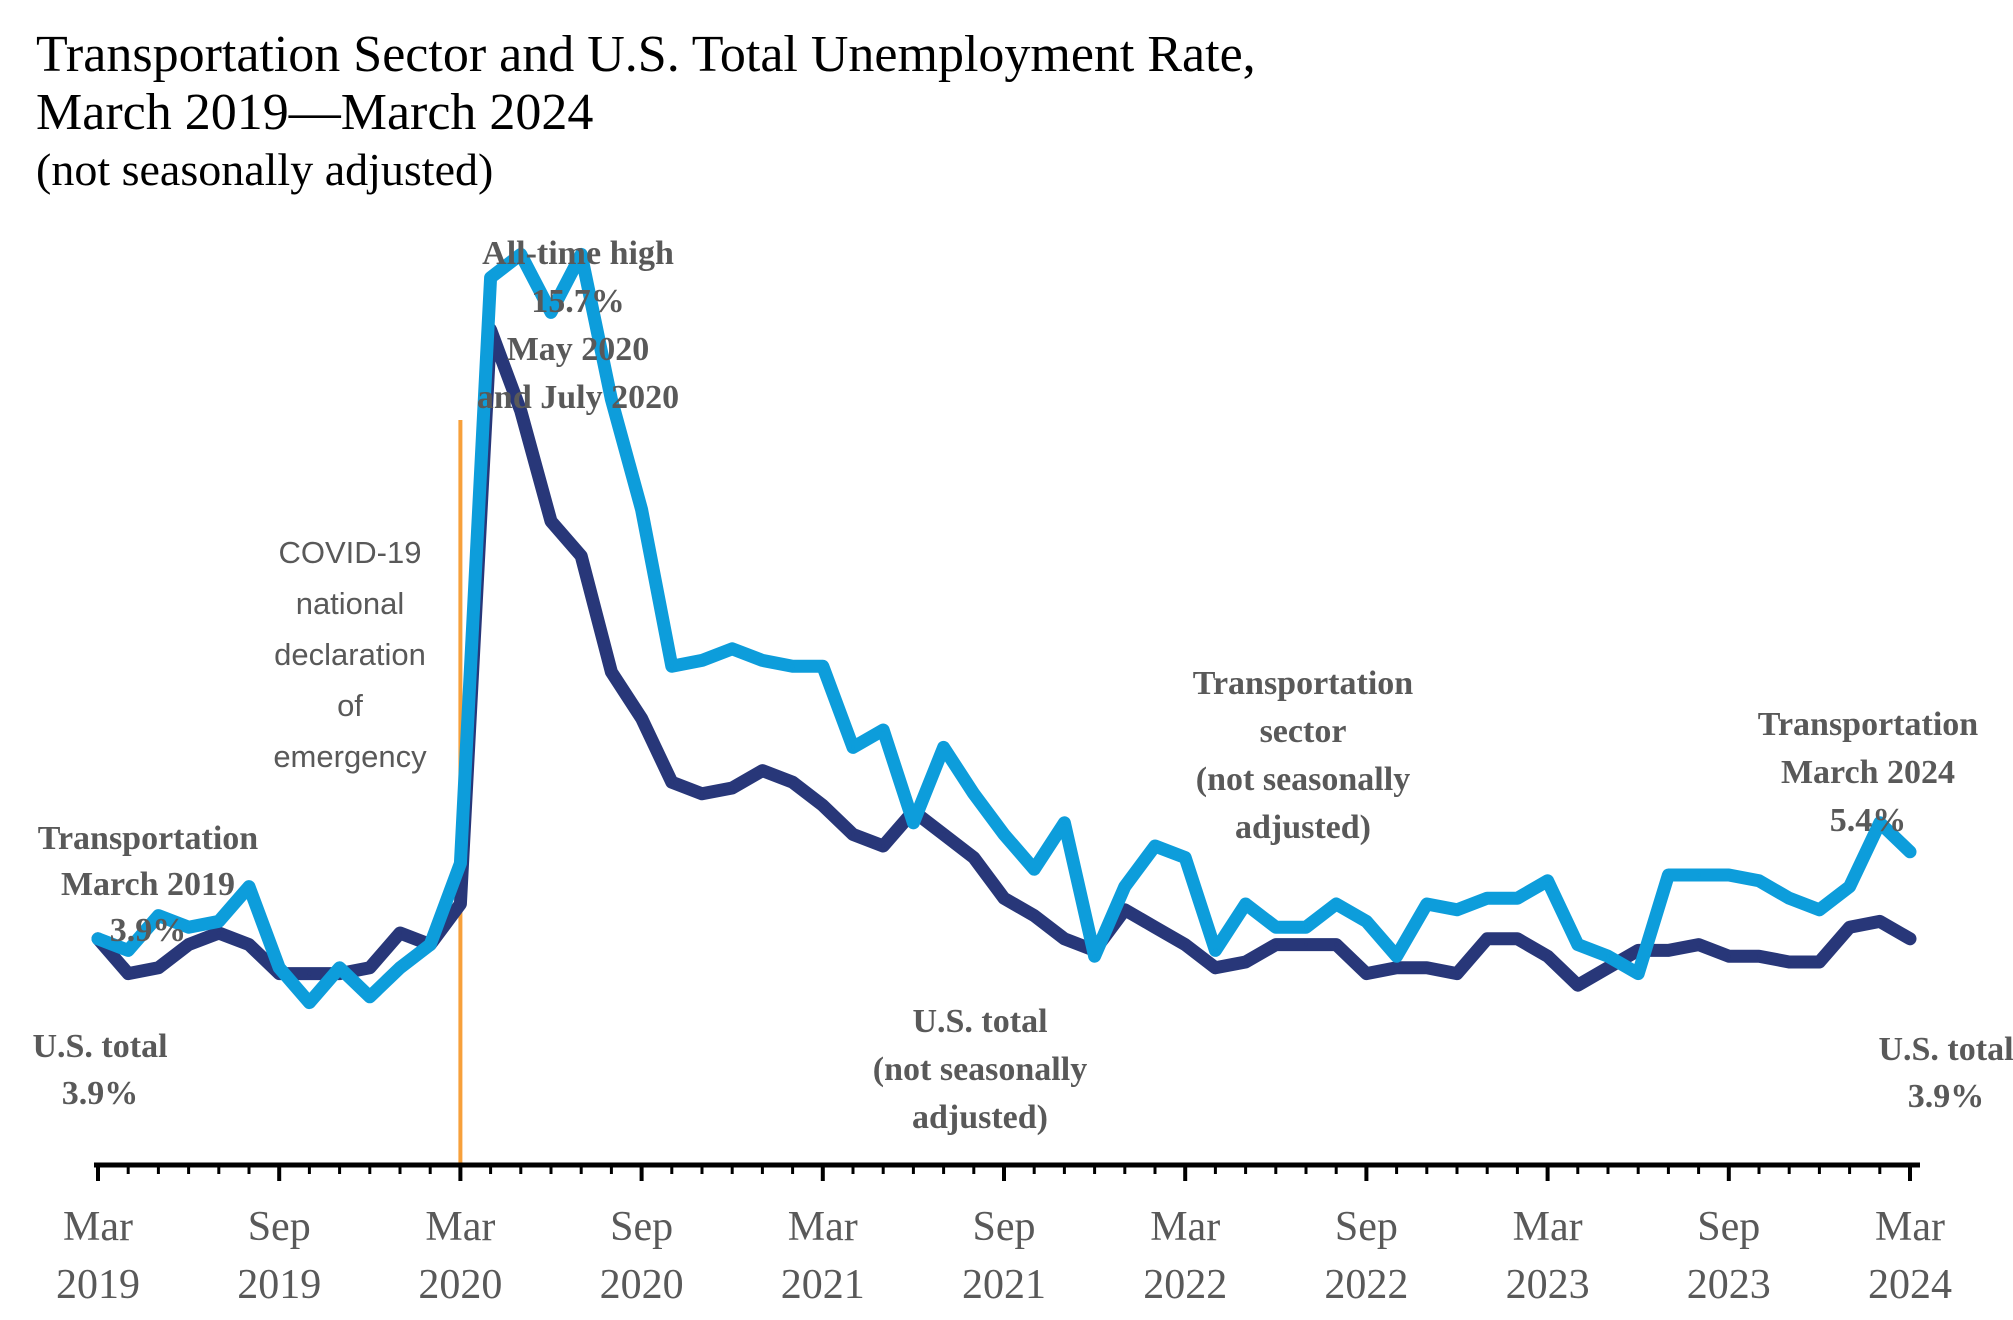 Image resolution: width=2013 pixels, height=1320 pixels. What do you see at coordinates (1303, 779) in the screenshot?
I see `transportation-sector-series-label-line: (not seasonally` at bounding box center [1303, 779].